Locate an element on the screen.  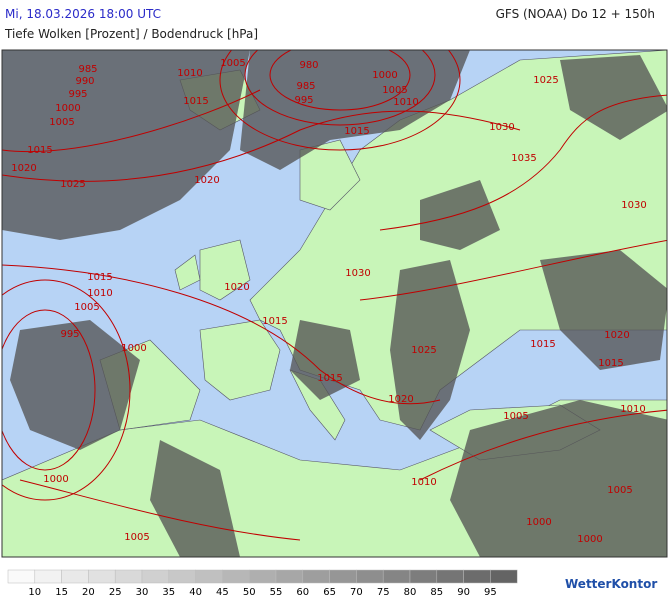
legend-label: 30 is located at coordinates (142, 592).